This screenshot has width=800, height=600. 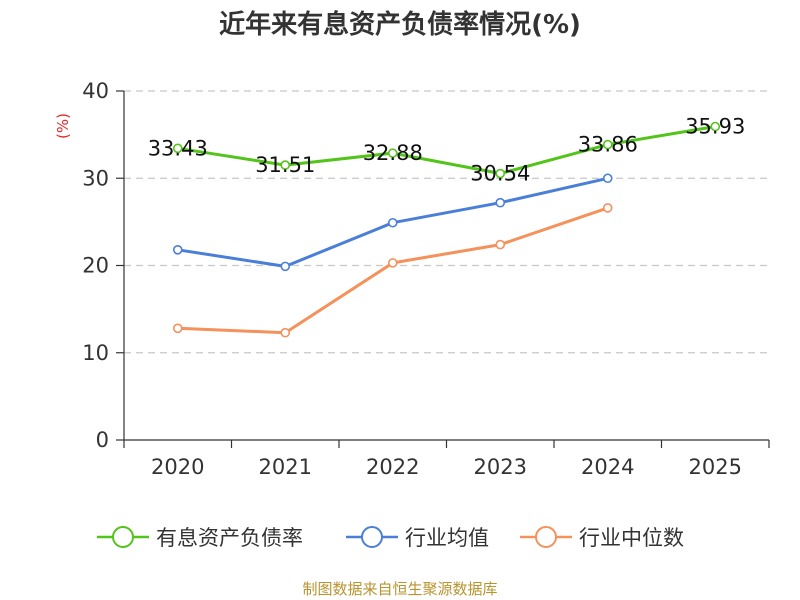 I want to click on data-labels: 33.43 31.51 32.88 30.54 33.86 35.93, so click(x=447, y=150).